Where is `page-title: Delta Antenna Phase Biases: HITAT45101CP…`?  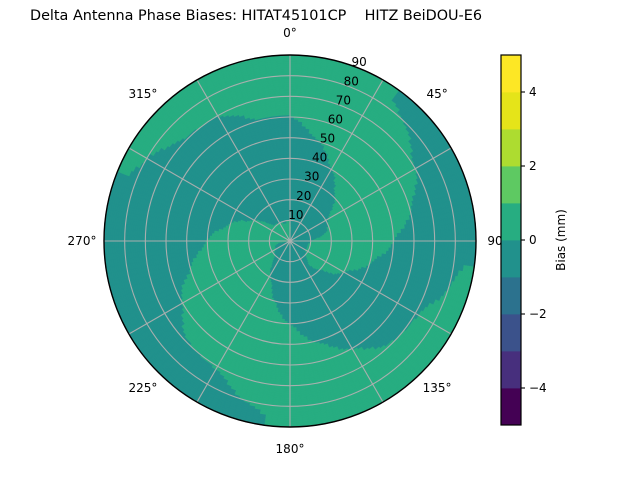 page-title: Delta Antenna Phase Biases: HITAT45101CP… is located at coordinates (256, 16).